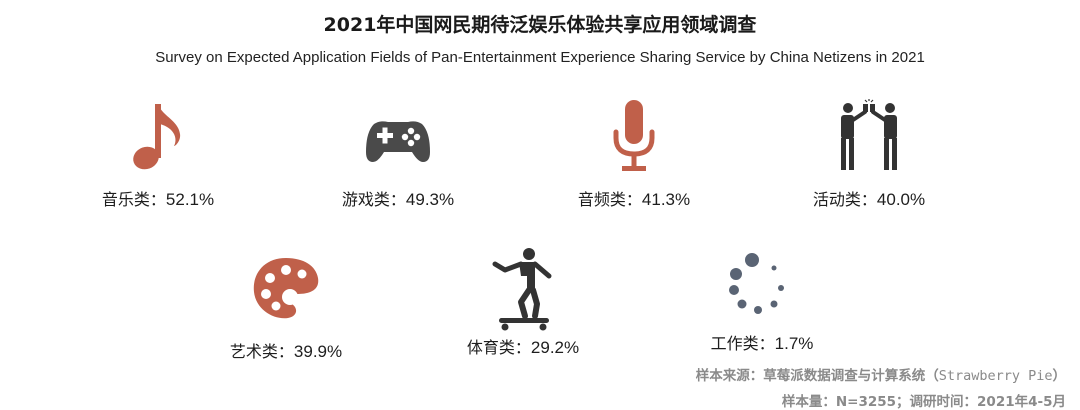  What do you see at coordinates (869, 199) in the screenshot?
I see `category-label: 活动类：40.0%` at bounding box center [869, 199].